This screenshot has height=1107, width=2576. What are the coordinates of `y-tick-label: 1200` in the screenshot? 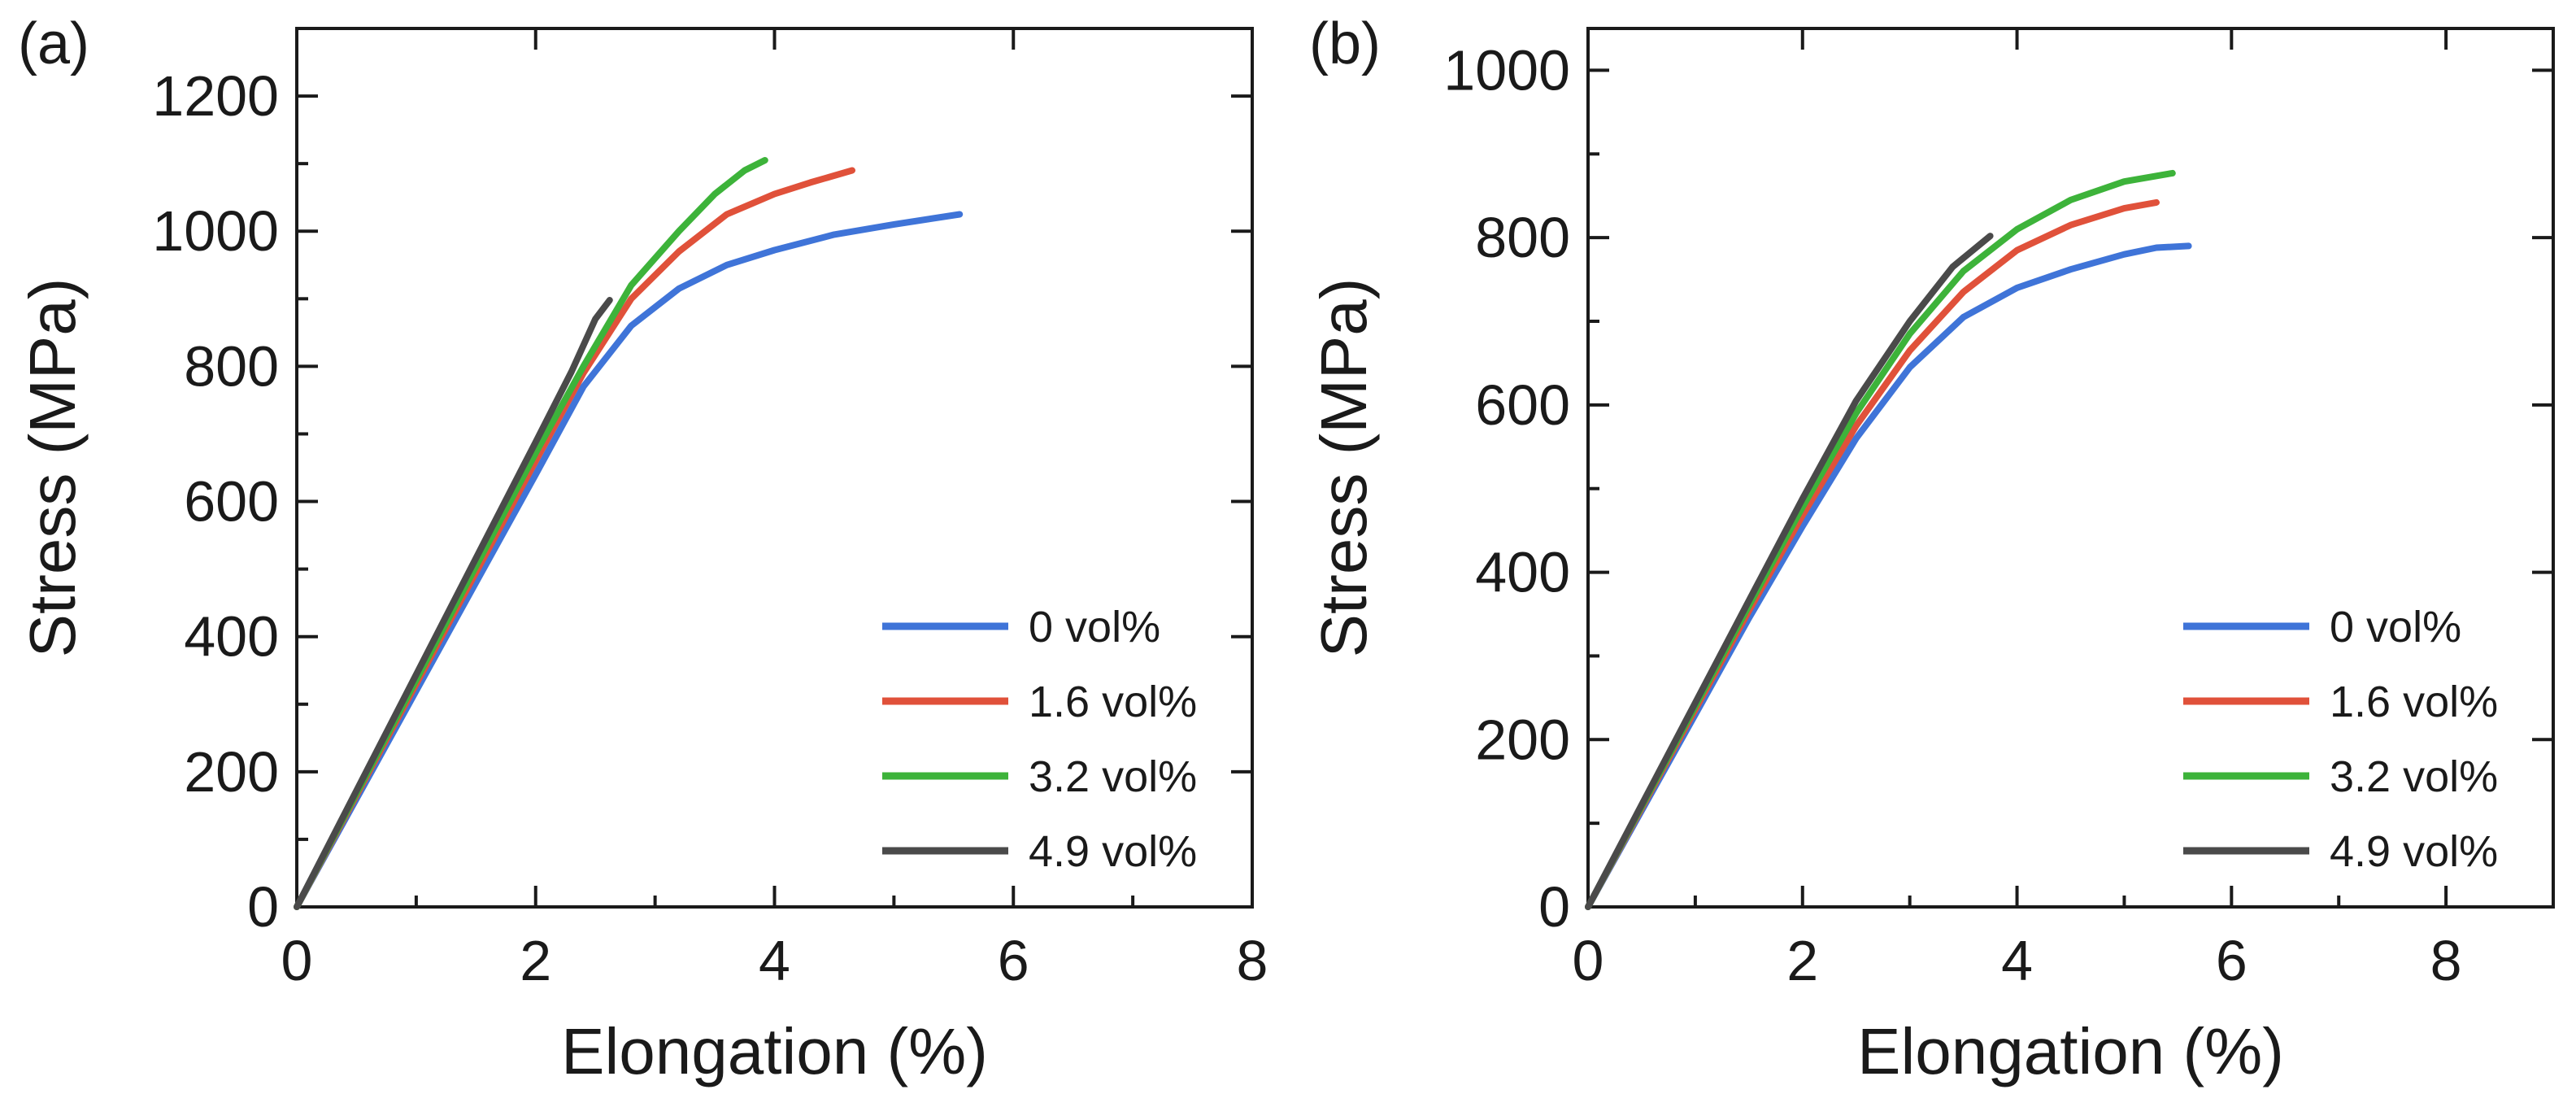 It's located at (215, 96).